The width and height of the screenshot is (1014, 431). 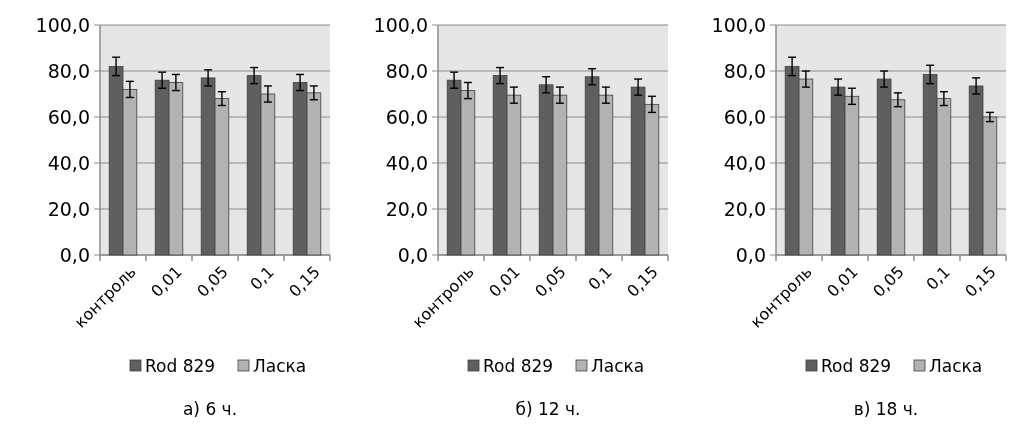 What do you see at coordinates (886, 409) in the screenshot?
I see `text: в) 18 ч.` at bounding box center [886, 409].